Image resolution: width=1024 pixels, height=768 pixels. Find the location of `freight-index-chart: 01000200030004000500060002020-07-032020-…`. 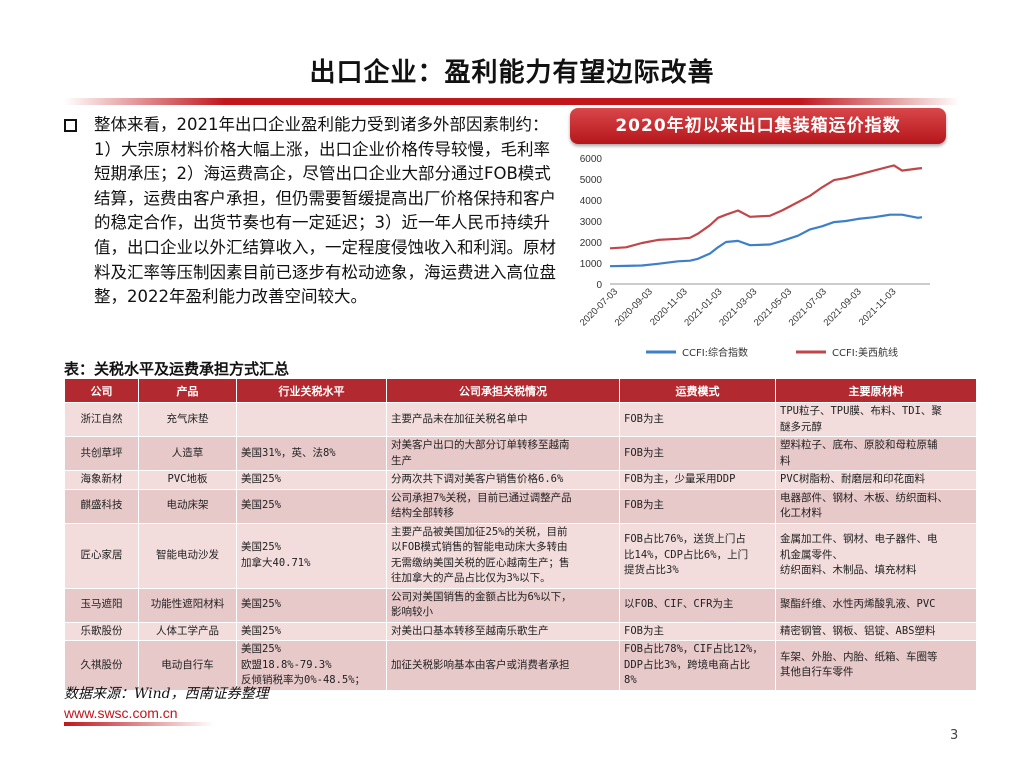

freight-index-chart: 01000200030004000500060002020-07-032020-… is located at coordinates (754, 256).